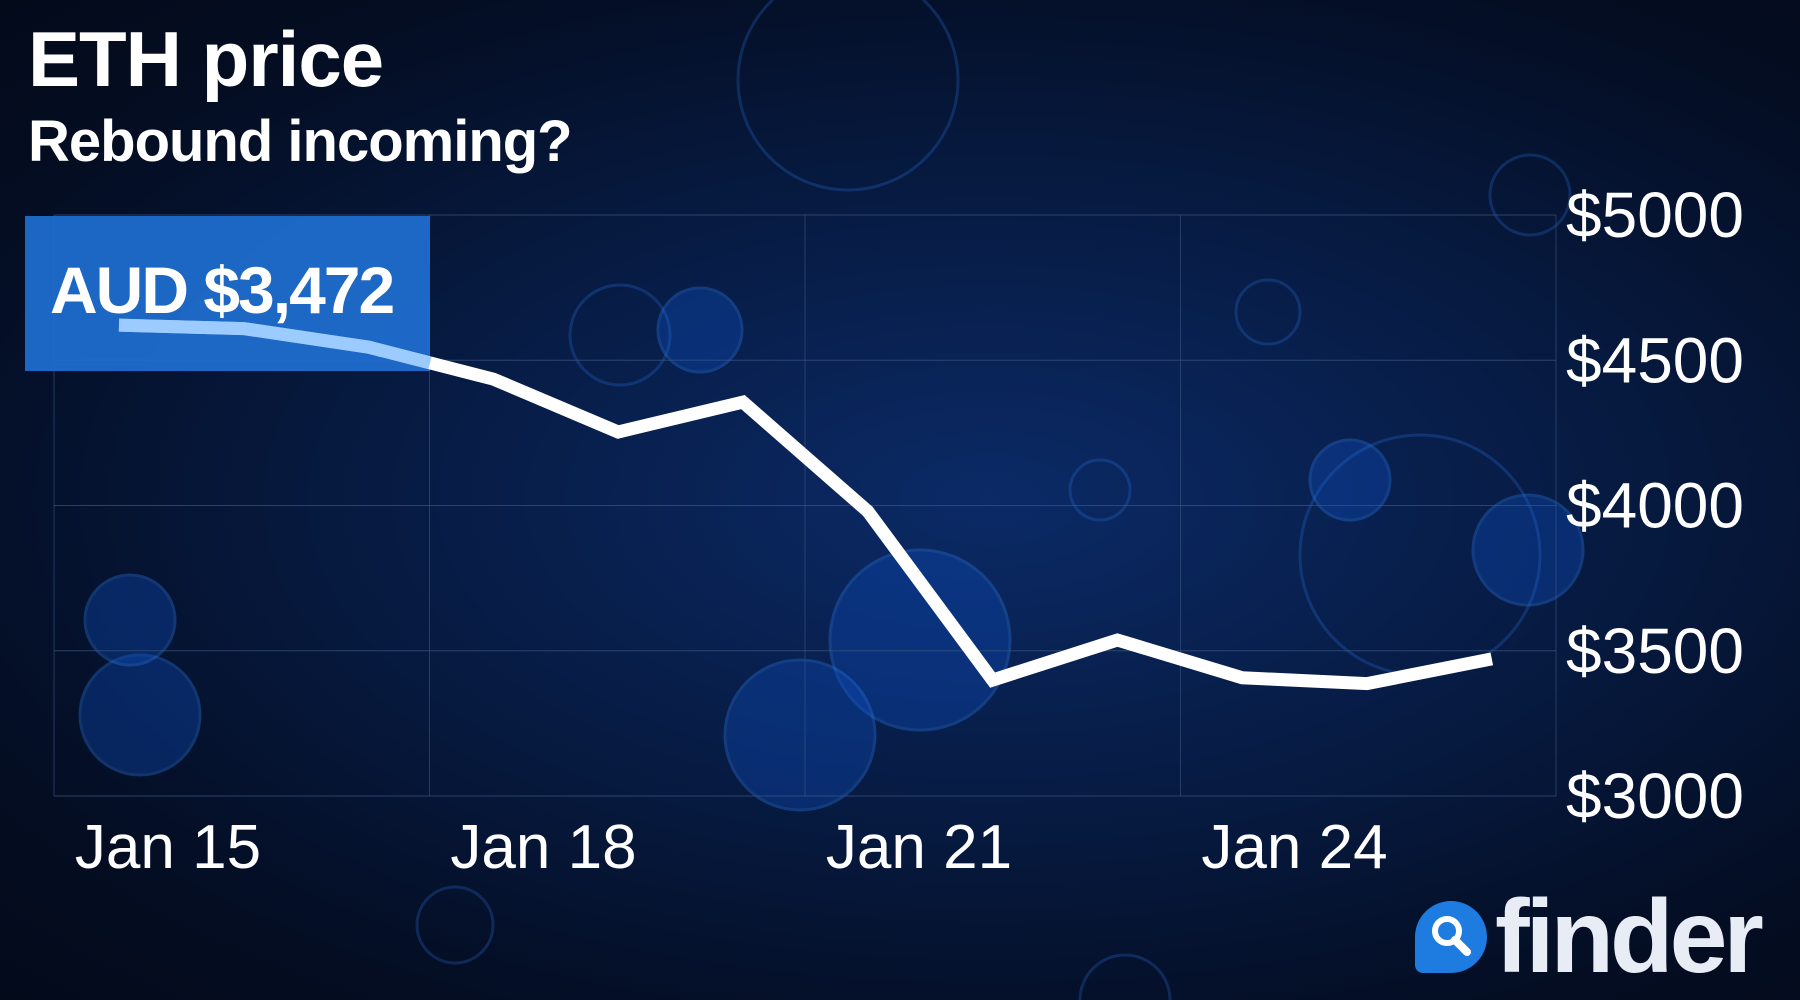  Describe the element at coordinates (1451, 937) in the screenshot. I see `search-icon` at that location.